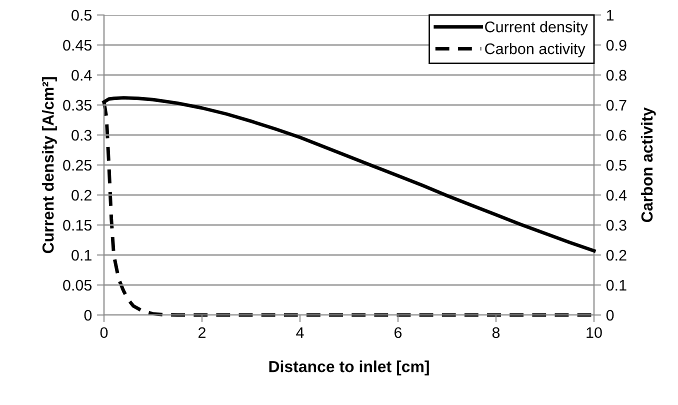  I want to click on y2-tick-label: 0.6, so click(616, 135).